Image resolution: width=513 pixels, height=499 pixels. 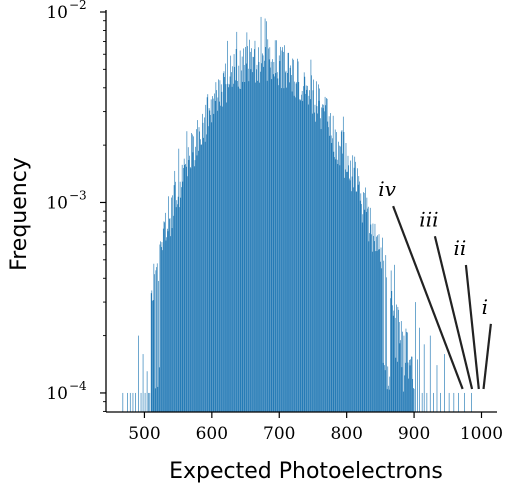 What do you see at coordinates (460, 248) in the screenshot?
I see `annotation-label-ii: ii` at bounding box center [460, 248].